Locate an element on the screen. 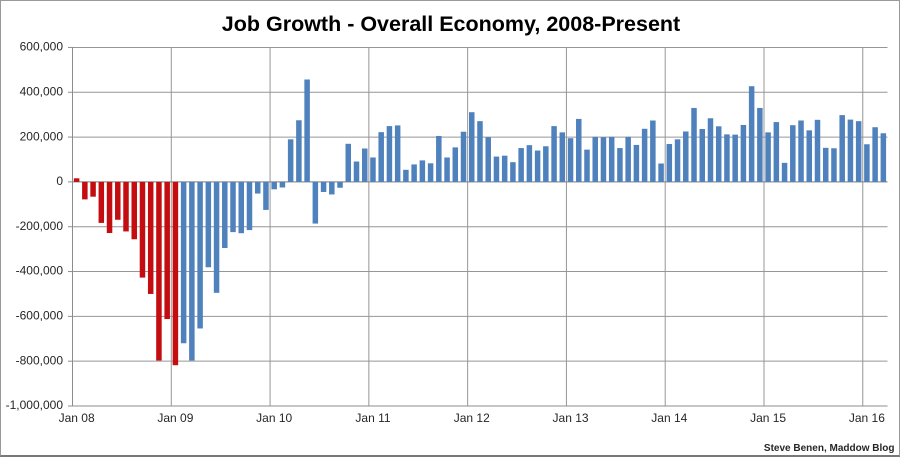 This screenshot has height=457, width=900. svg-text: -600,000 is located at coordinates (40, 316).